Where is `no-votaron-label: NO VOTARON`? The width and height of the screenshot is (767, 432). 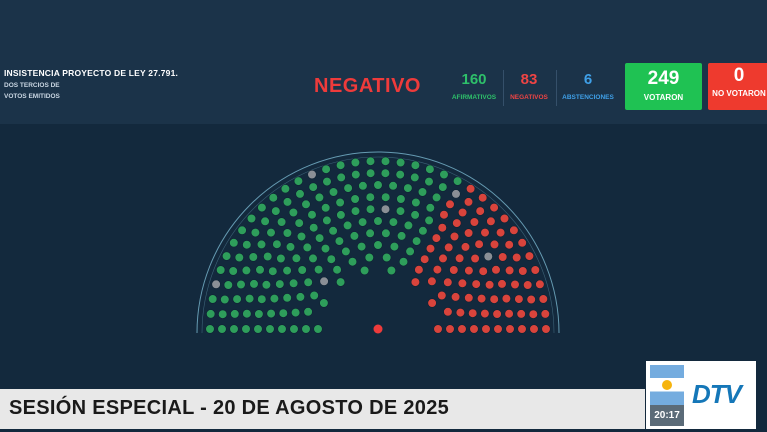 no-votaron-label: NO VOTARON is located at coordinates (739, 93).